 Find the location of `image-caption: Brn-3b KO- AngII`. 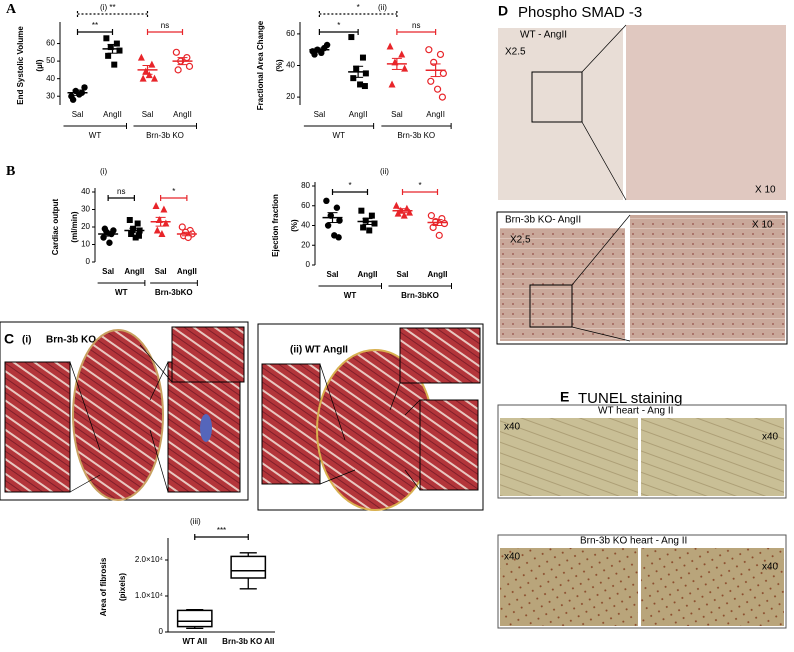

image-caption: Brn-3b KO- AngII is located at coordinates (543, 220).